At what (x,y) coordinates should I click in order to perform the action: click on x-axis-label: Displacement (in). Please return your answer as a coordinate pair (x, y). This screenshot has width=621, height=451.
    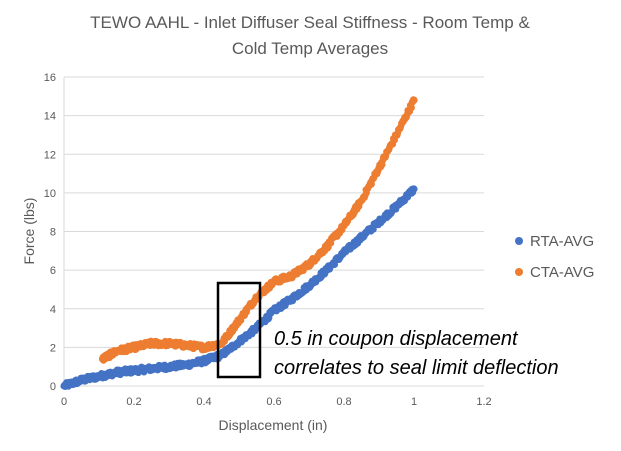
    Looking at the image, I should click on (273, 425).